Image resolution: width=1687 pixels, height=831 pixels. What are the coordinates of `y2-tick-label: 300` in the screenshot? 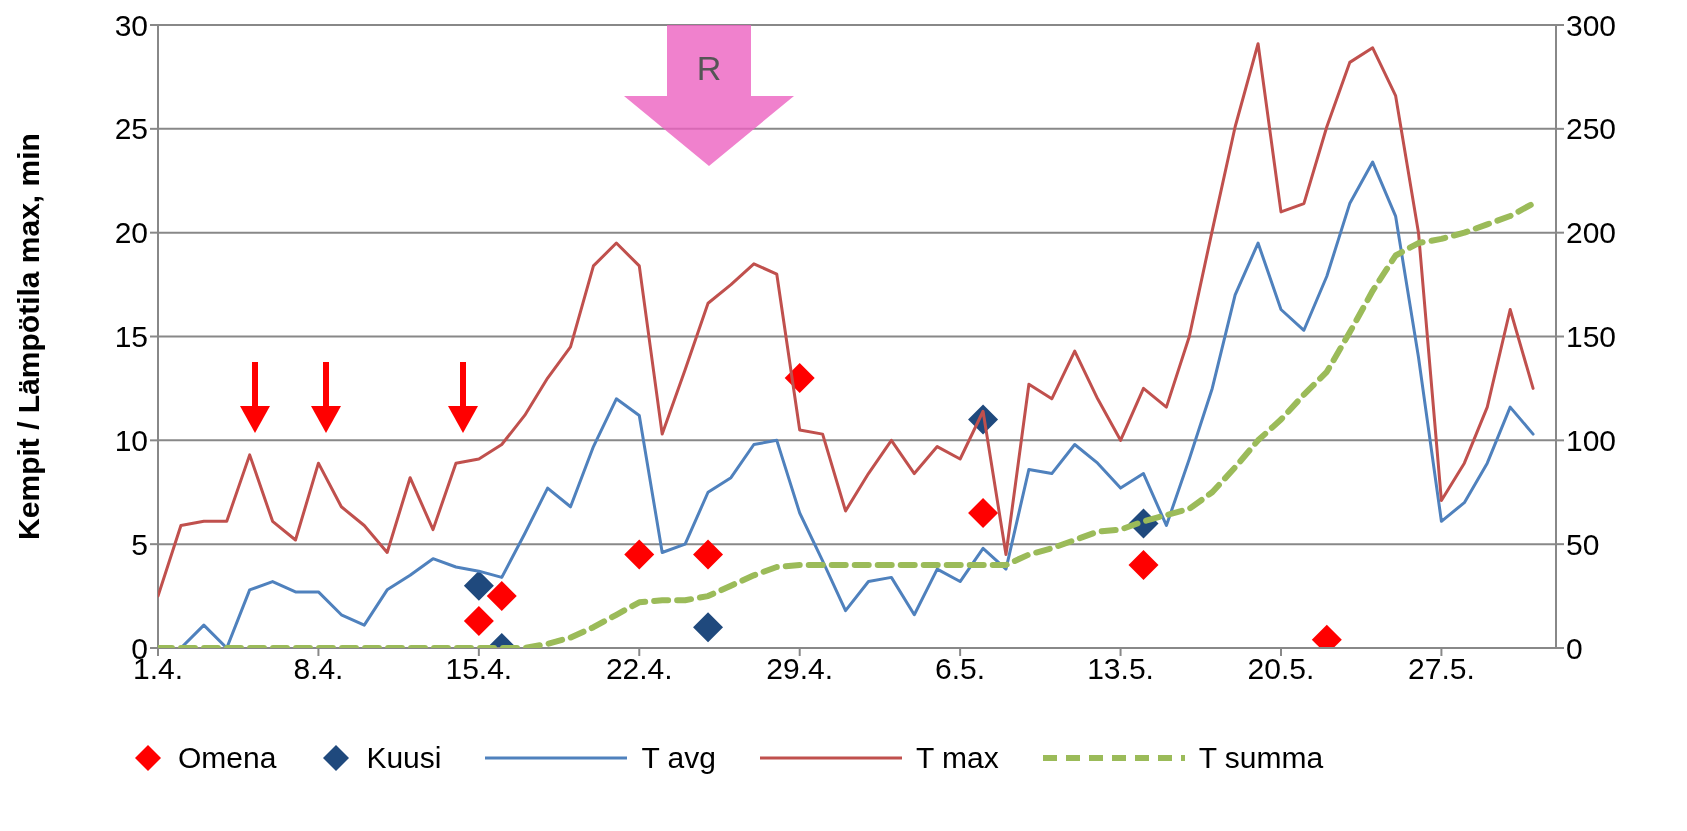 It's located at (1591, 25).